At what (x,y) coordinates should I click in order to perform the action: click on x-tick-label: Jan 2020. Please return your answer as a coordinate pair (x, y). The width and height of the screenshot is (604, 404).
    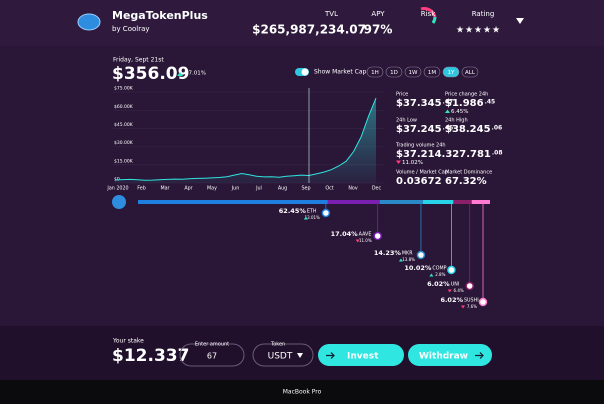
    Looking at the image, I should click on (117, 189).